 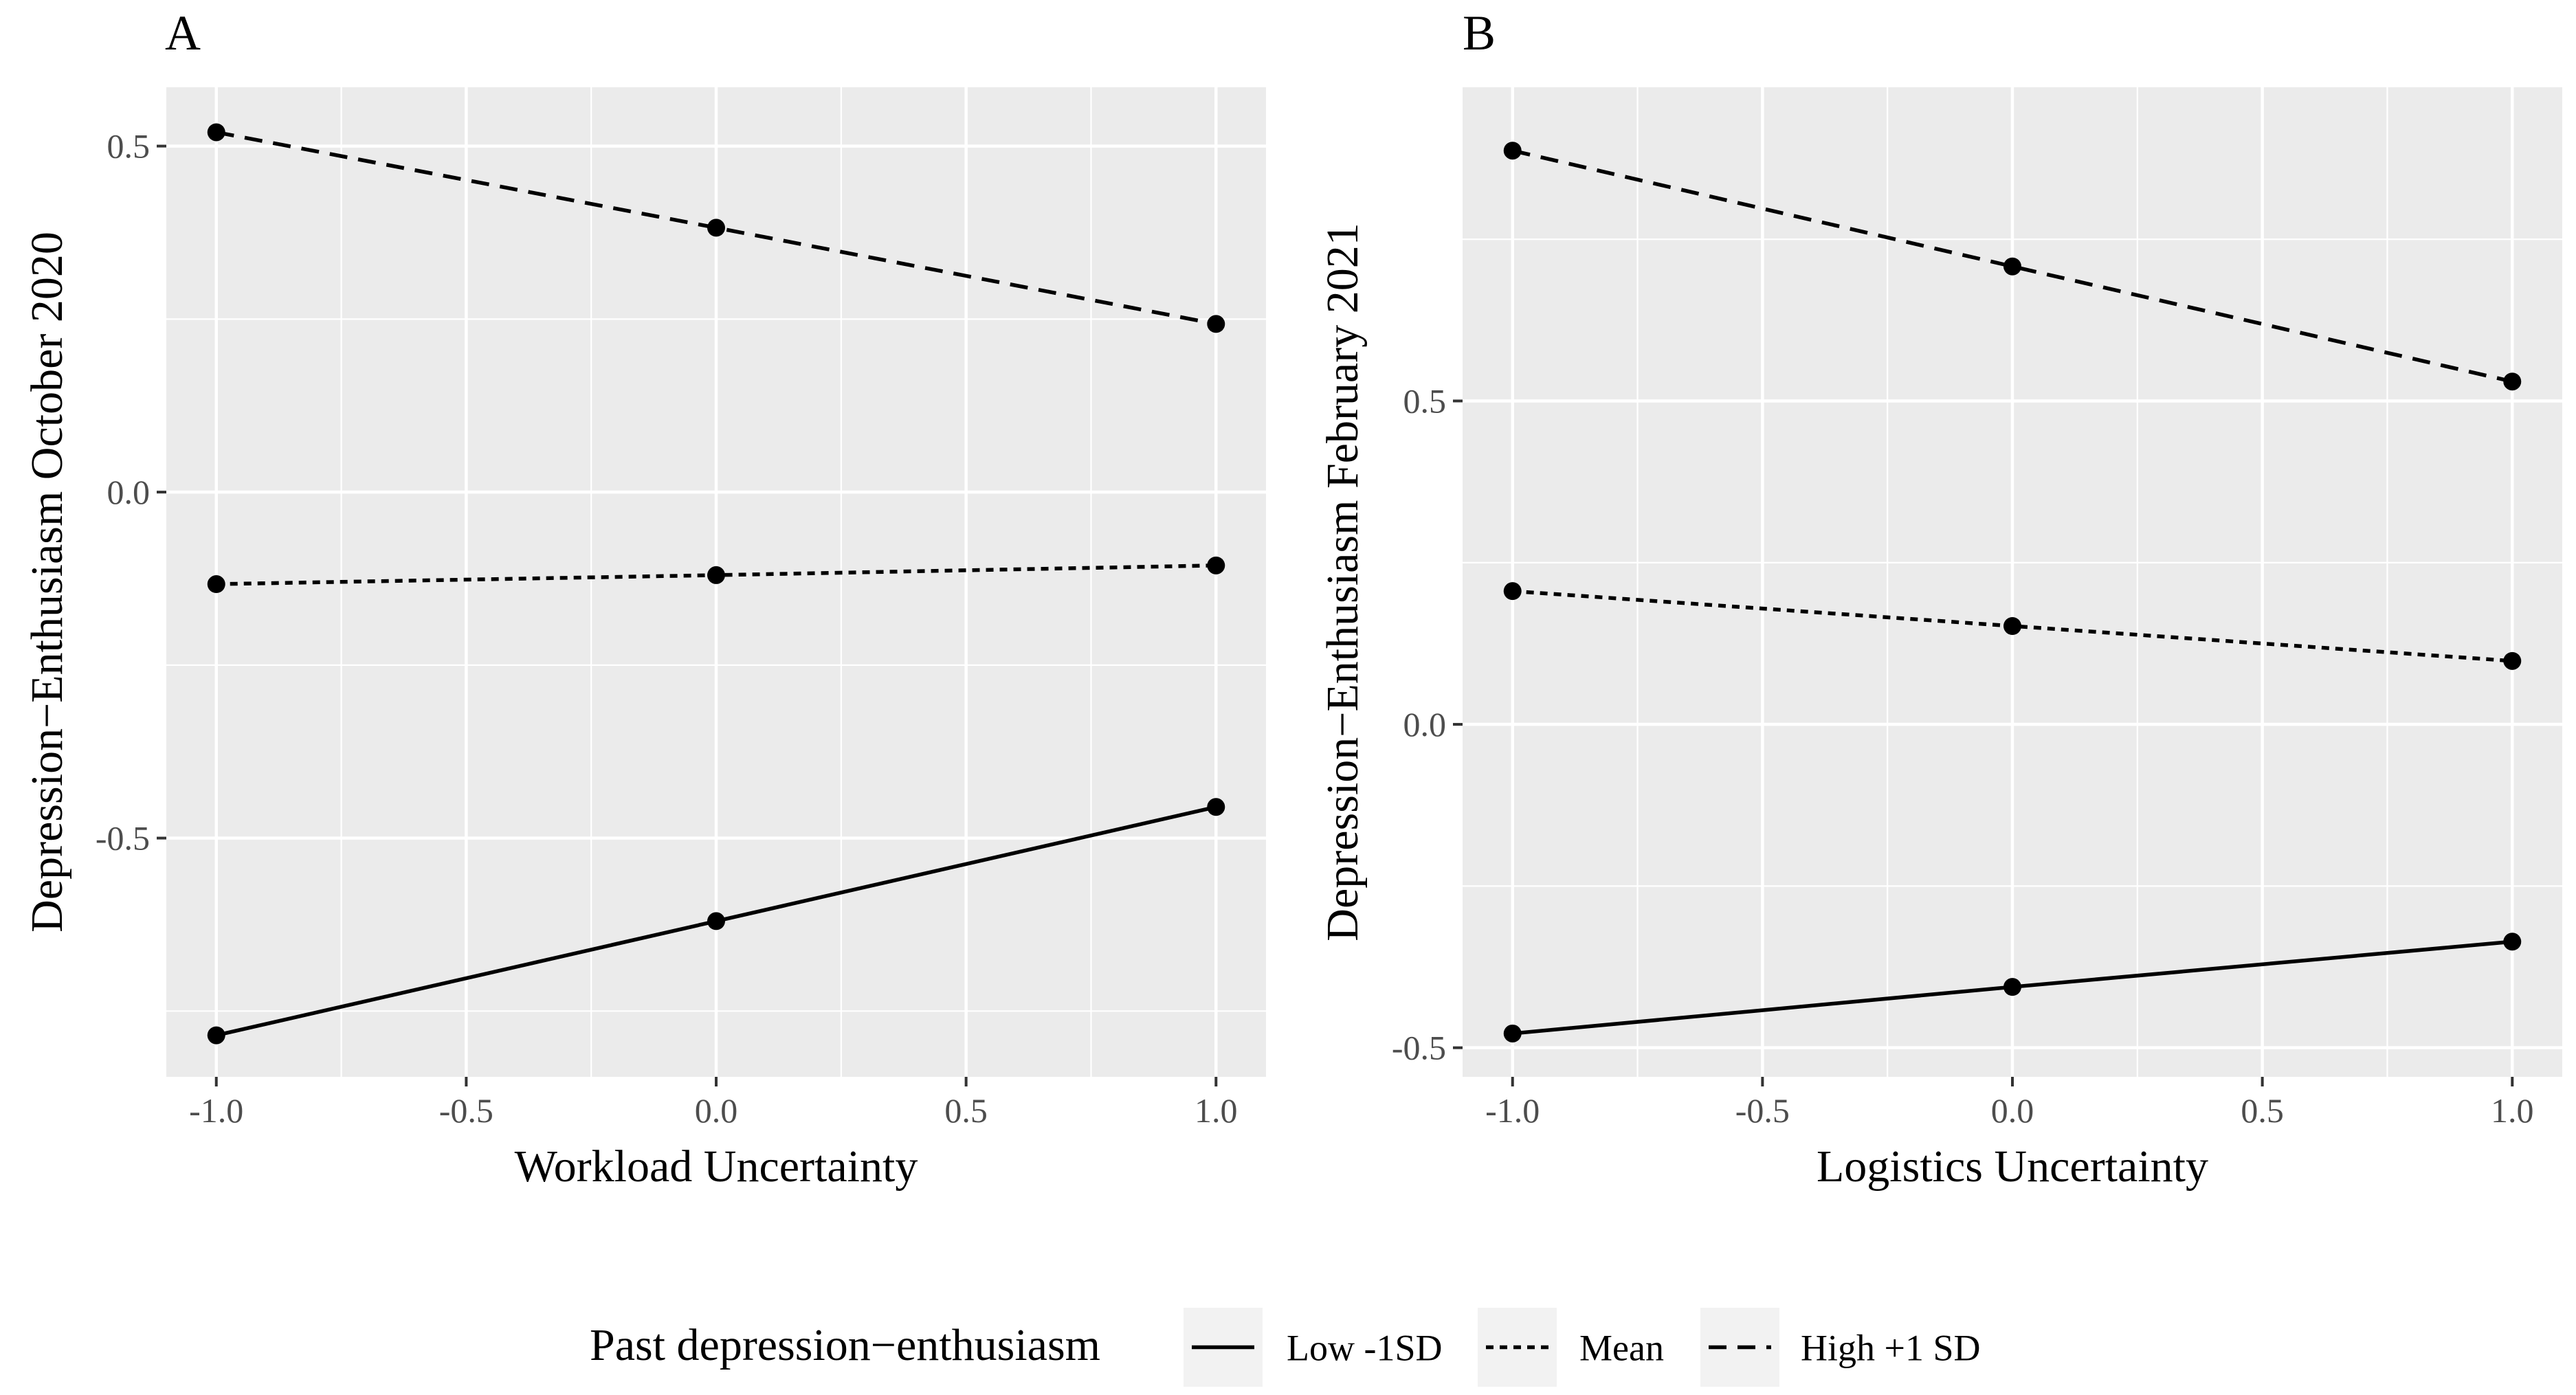 I want to click on legend-label-low-1sd: Low -1SD, so click(x=1365, y=1348).